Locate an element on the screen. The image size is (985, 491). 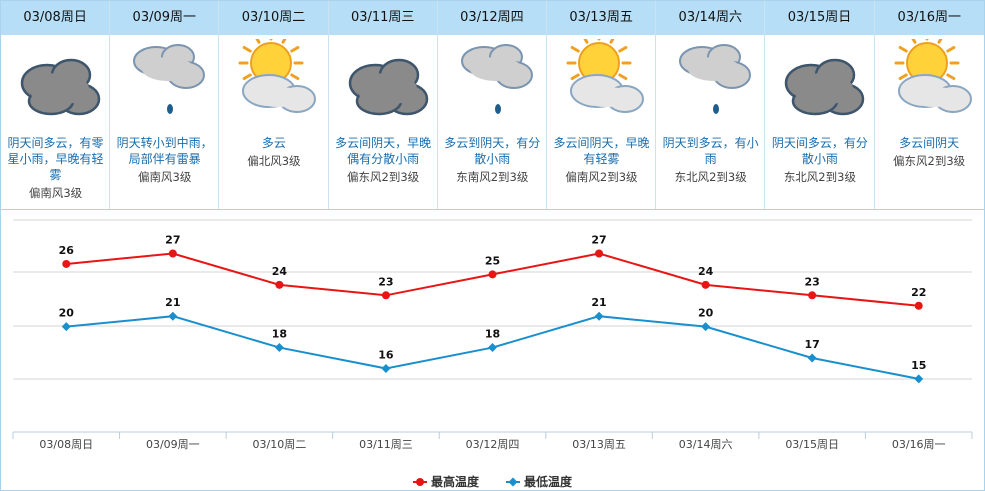
forecast-date: 03/09周一 is located at coordinates (164, 18).